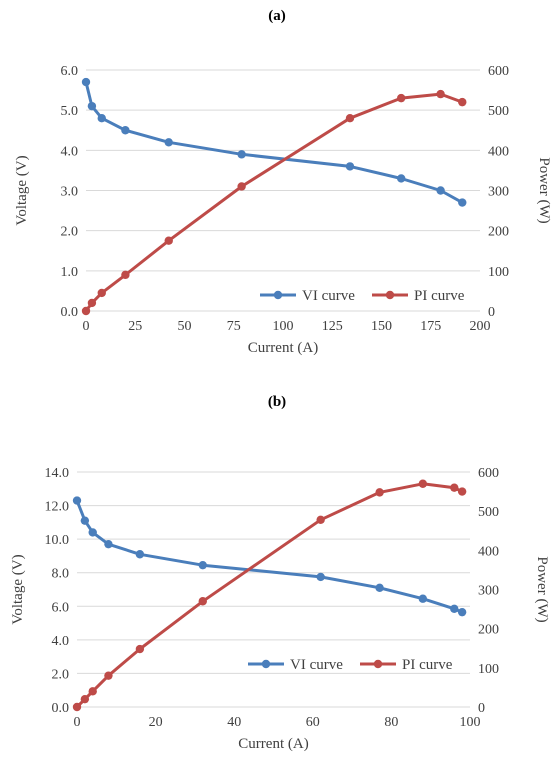  What do you see at coordinates (278, 295) in the screenshot?
I see `chart-a-legend-vi-swatch-marker` at bounding box center [278, 295].